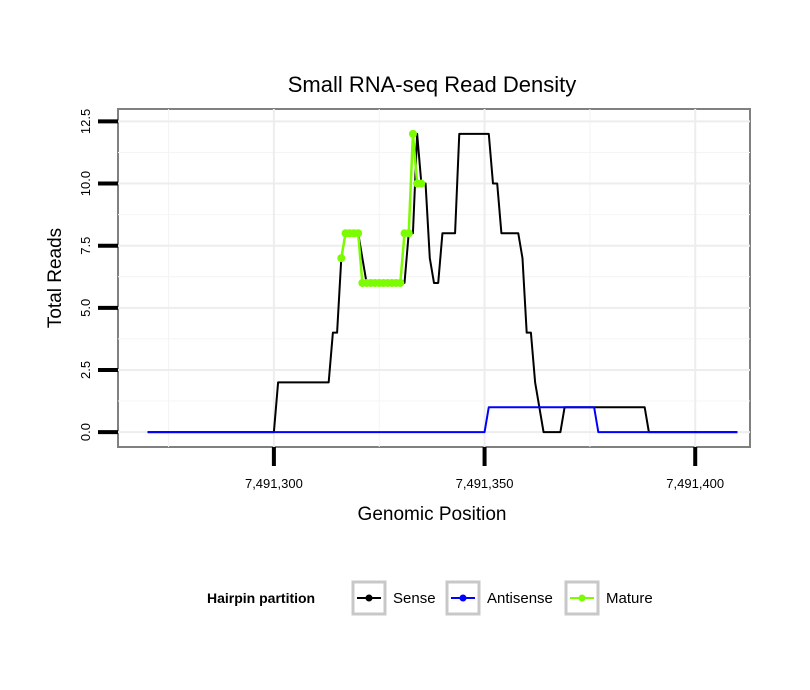 The image size is (810, 690). What do you see at coordinates (85, 432) in the screenshot?
I see `y-tick-label: 0.0` at bounding box center [85, 432].